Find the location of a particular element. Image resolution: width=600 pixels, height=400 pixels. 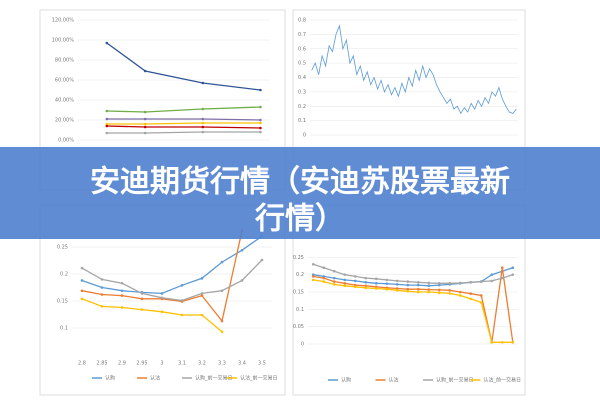

x-tick-label: 2.8 is located at coordinates (82, 364).